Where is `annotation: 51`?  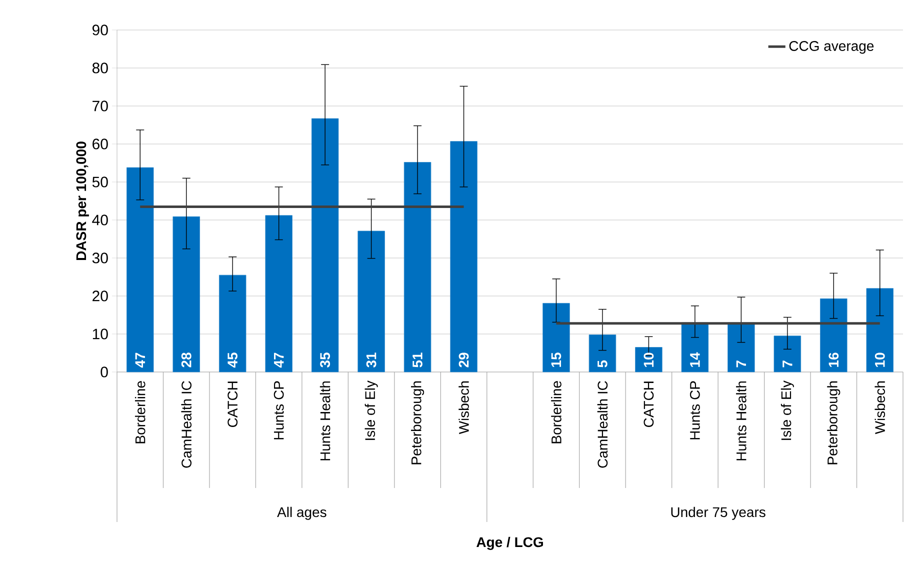
annotation: 51 is located at coordinates (417, 360).